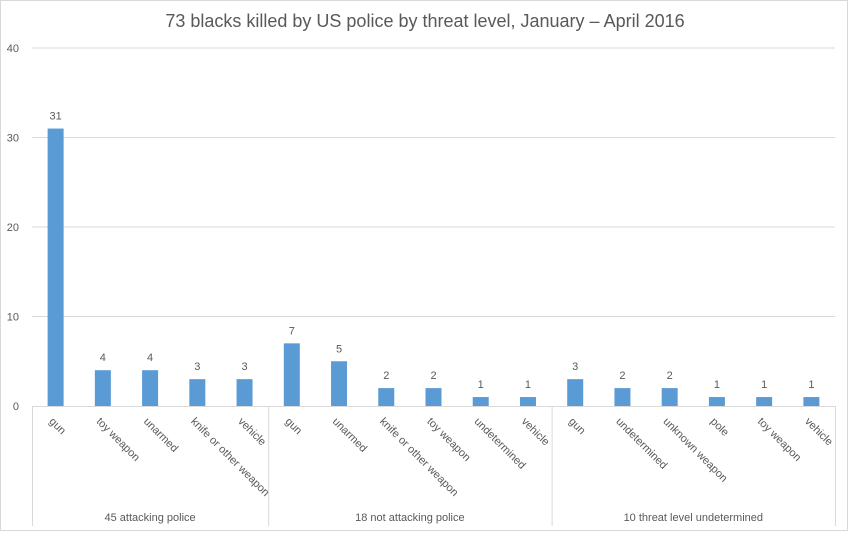 Image resolution: width=848 pixels, height=535 pixels. What do you see at coordinates (292, 331) in the screenshot?
I see `data-label: 7` at bounding box center [292, 331].